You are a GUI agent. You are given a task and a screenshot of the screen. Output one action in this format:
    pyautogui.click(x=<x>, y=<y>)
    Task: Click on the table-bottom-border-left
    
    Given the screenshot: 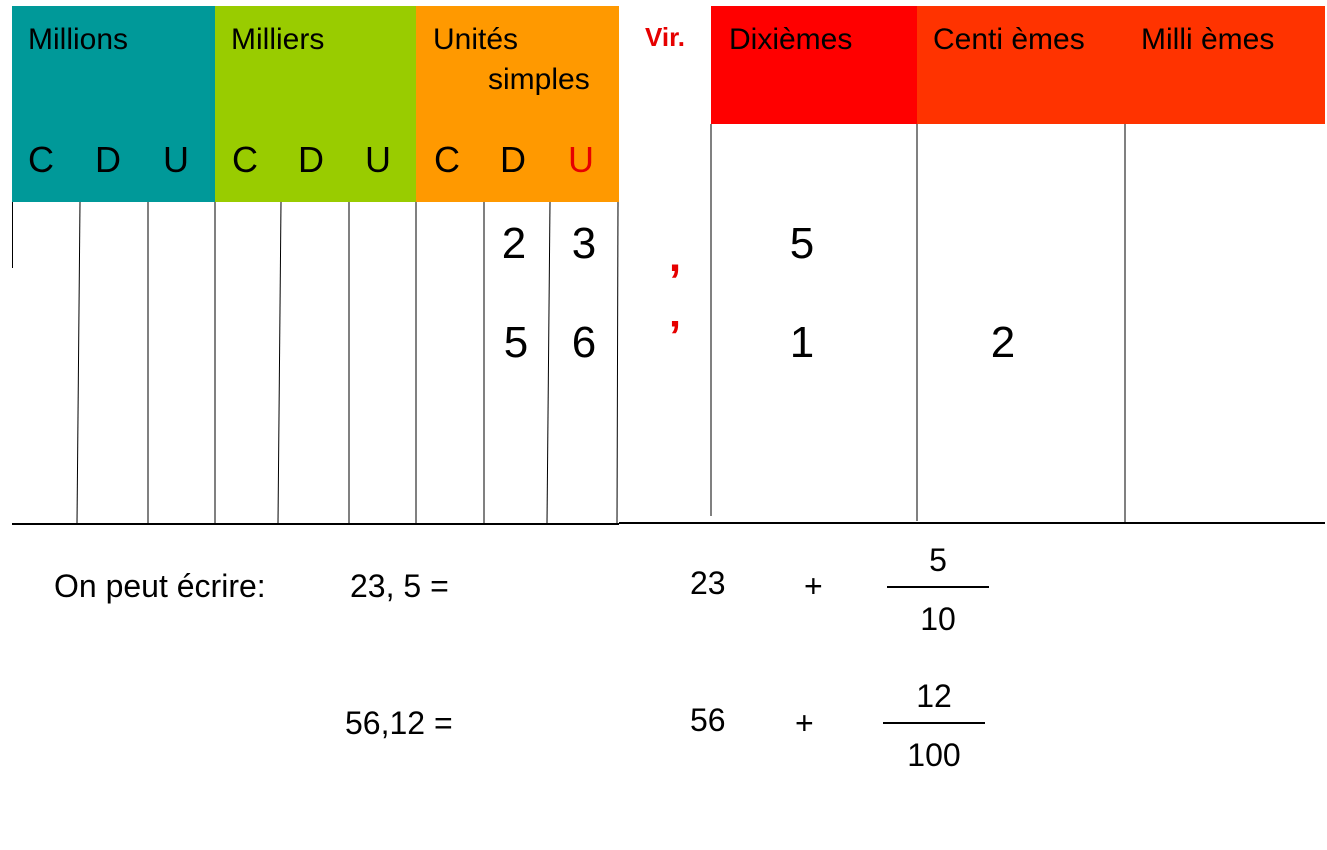 What is the action you would take?
    pyautogui.click(x=315, y=524)
    